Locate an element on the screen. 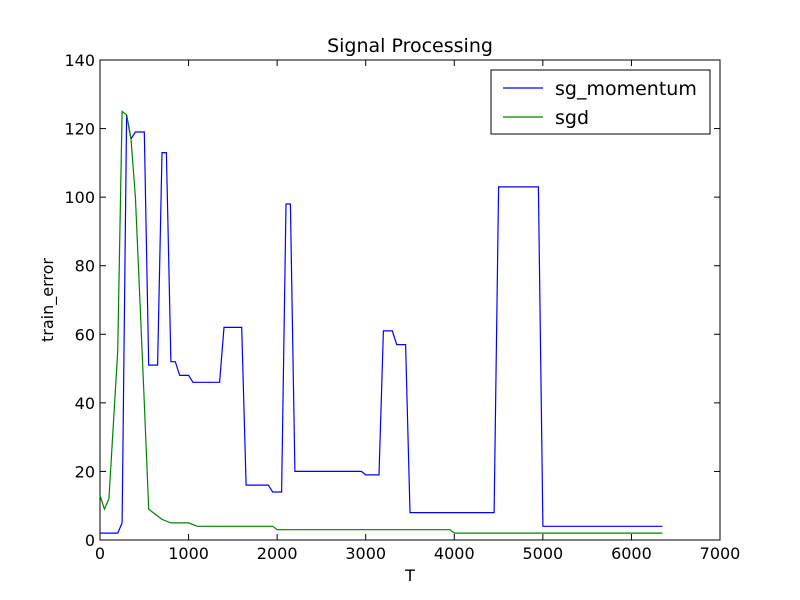 The image size is (800, 600). legend-label-sg-momentum: sg_momentum is located at coordinates (626, 89).